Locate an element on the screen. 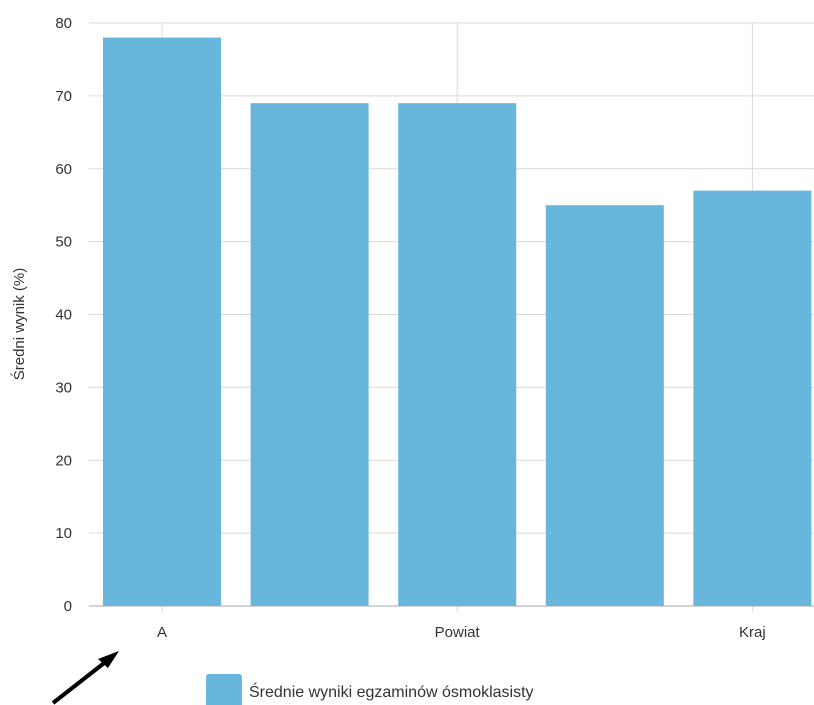 Image resolution: width=814 pixels, height=705 pixels. y-tick-label: 70 is located at coordinates (63, 96).